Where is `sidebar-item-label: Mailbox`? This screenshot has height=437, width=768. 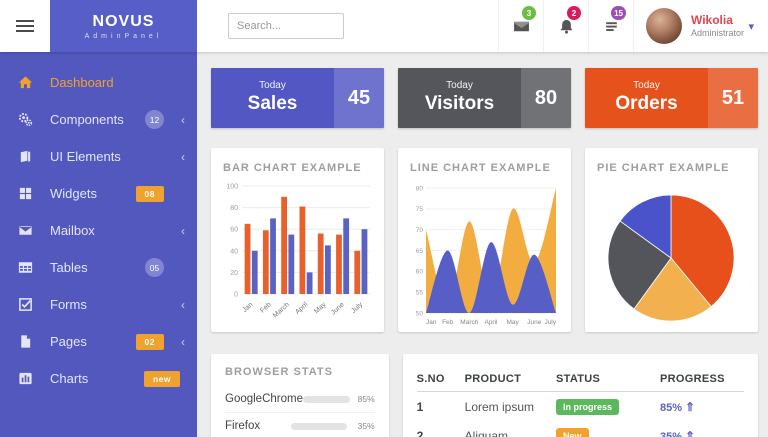 sidebar-item-label: Mailbox is located at coordinates (72, 230).